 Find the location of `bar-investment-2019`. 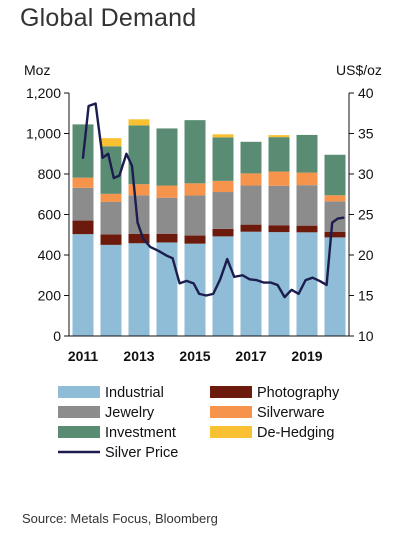

bar-investment-2019 is located at coordinates (307, 153).